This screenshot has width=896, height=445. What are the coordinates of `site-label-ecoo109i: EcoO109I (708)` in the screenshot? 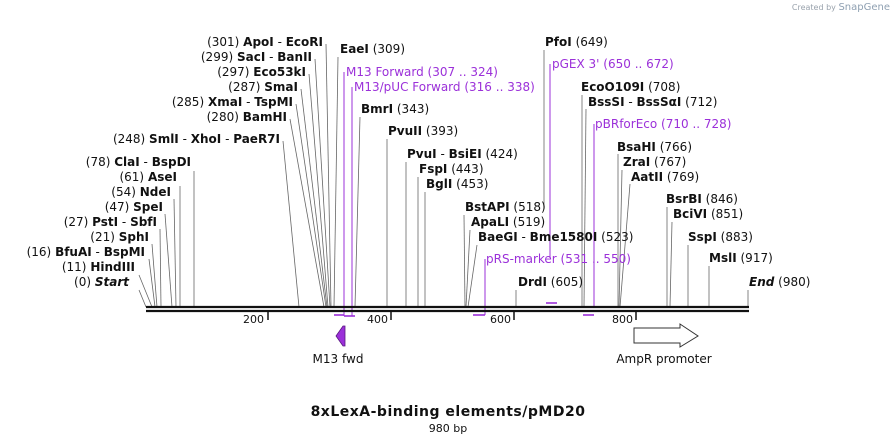 It's located at (630, 87).